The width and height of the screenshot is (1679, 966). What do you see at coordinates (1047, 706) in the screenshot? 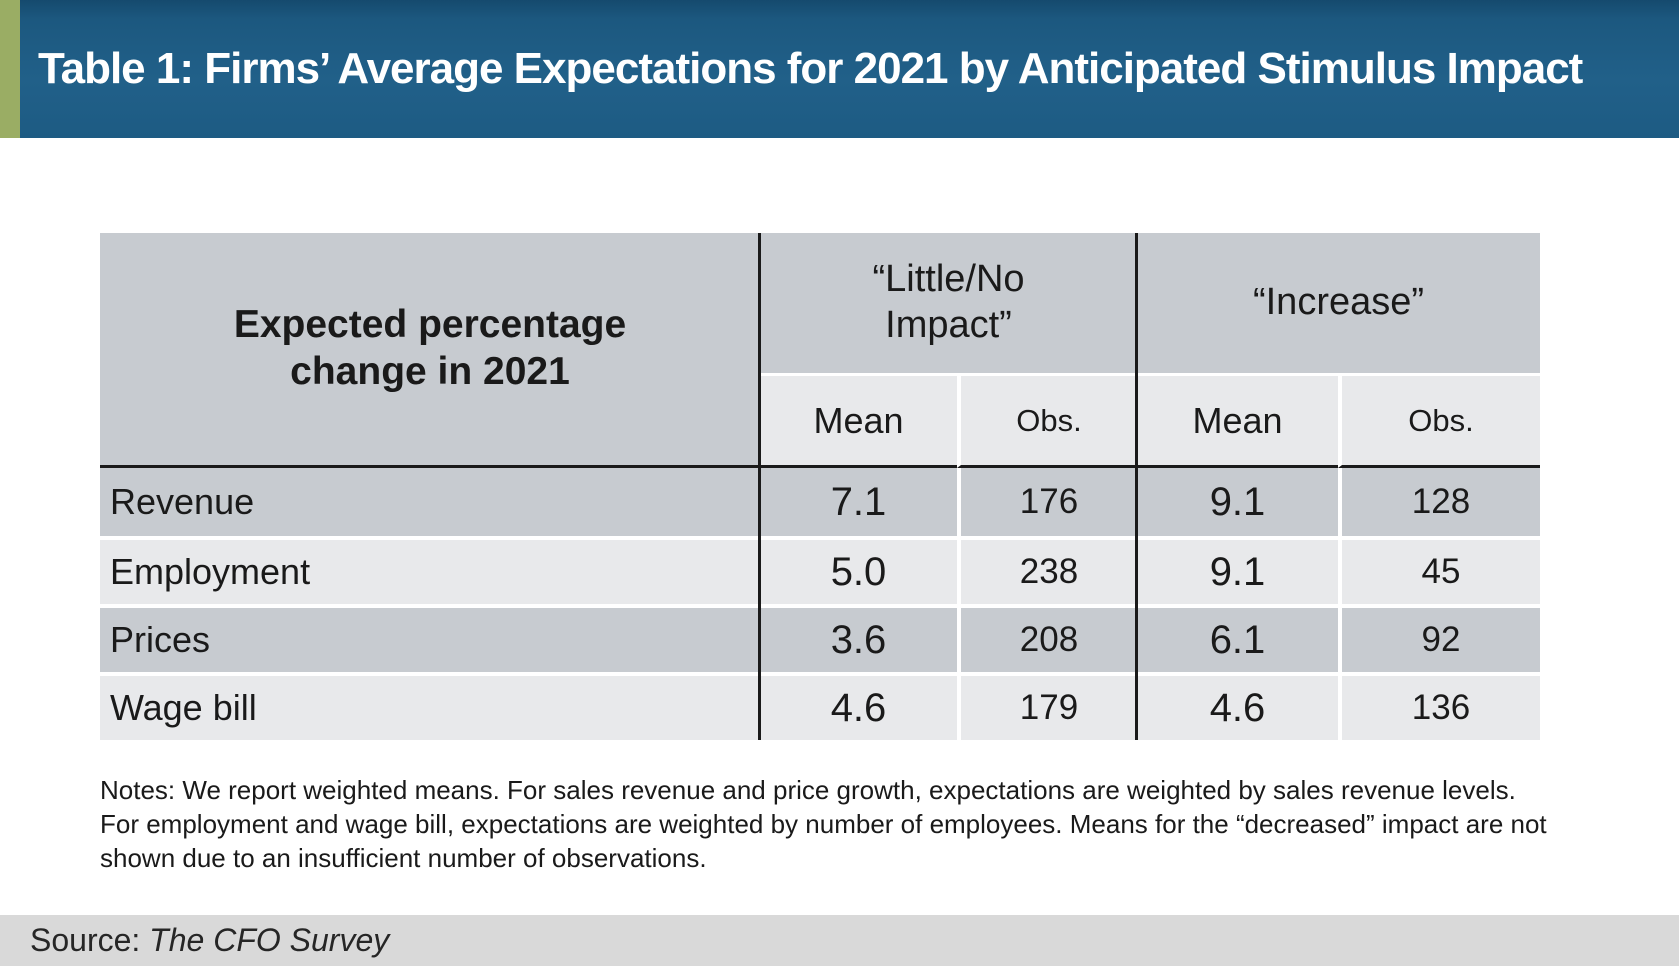
I see `table-cell: 179` at bounding box center [1047, 706].